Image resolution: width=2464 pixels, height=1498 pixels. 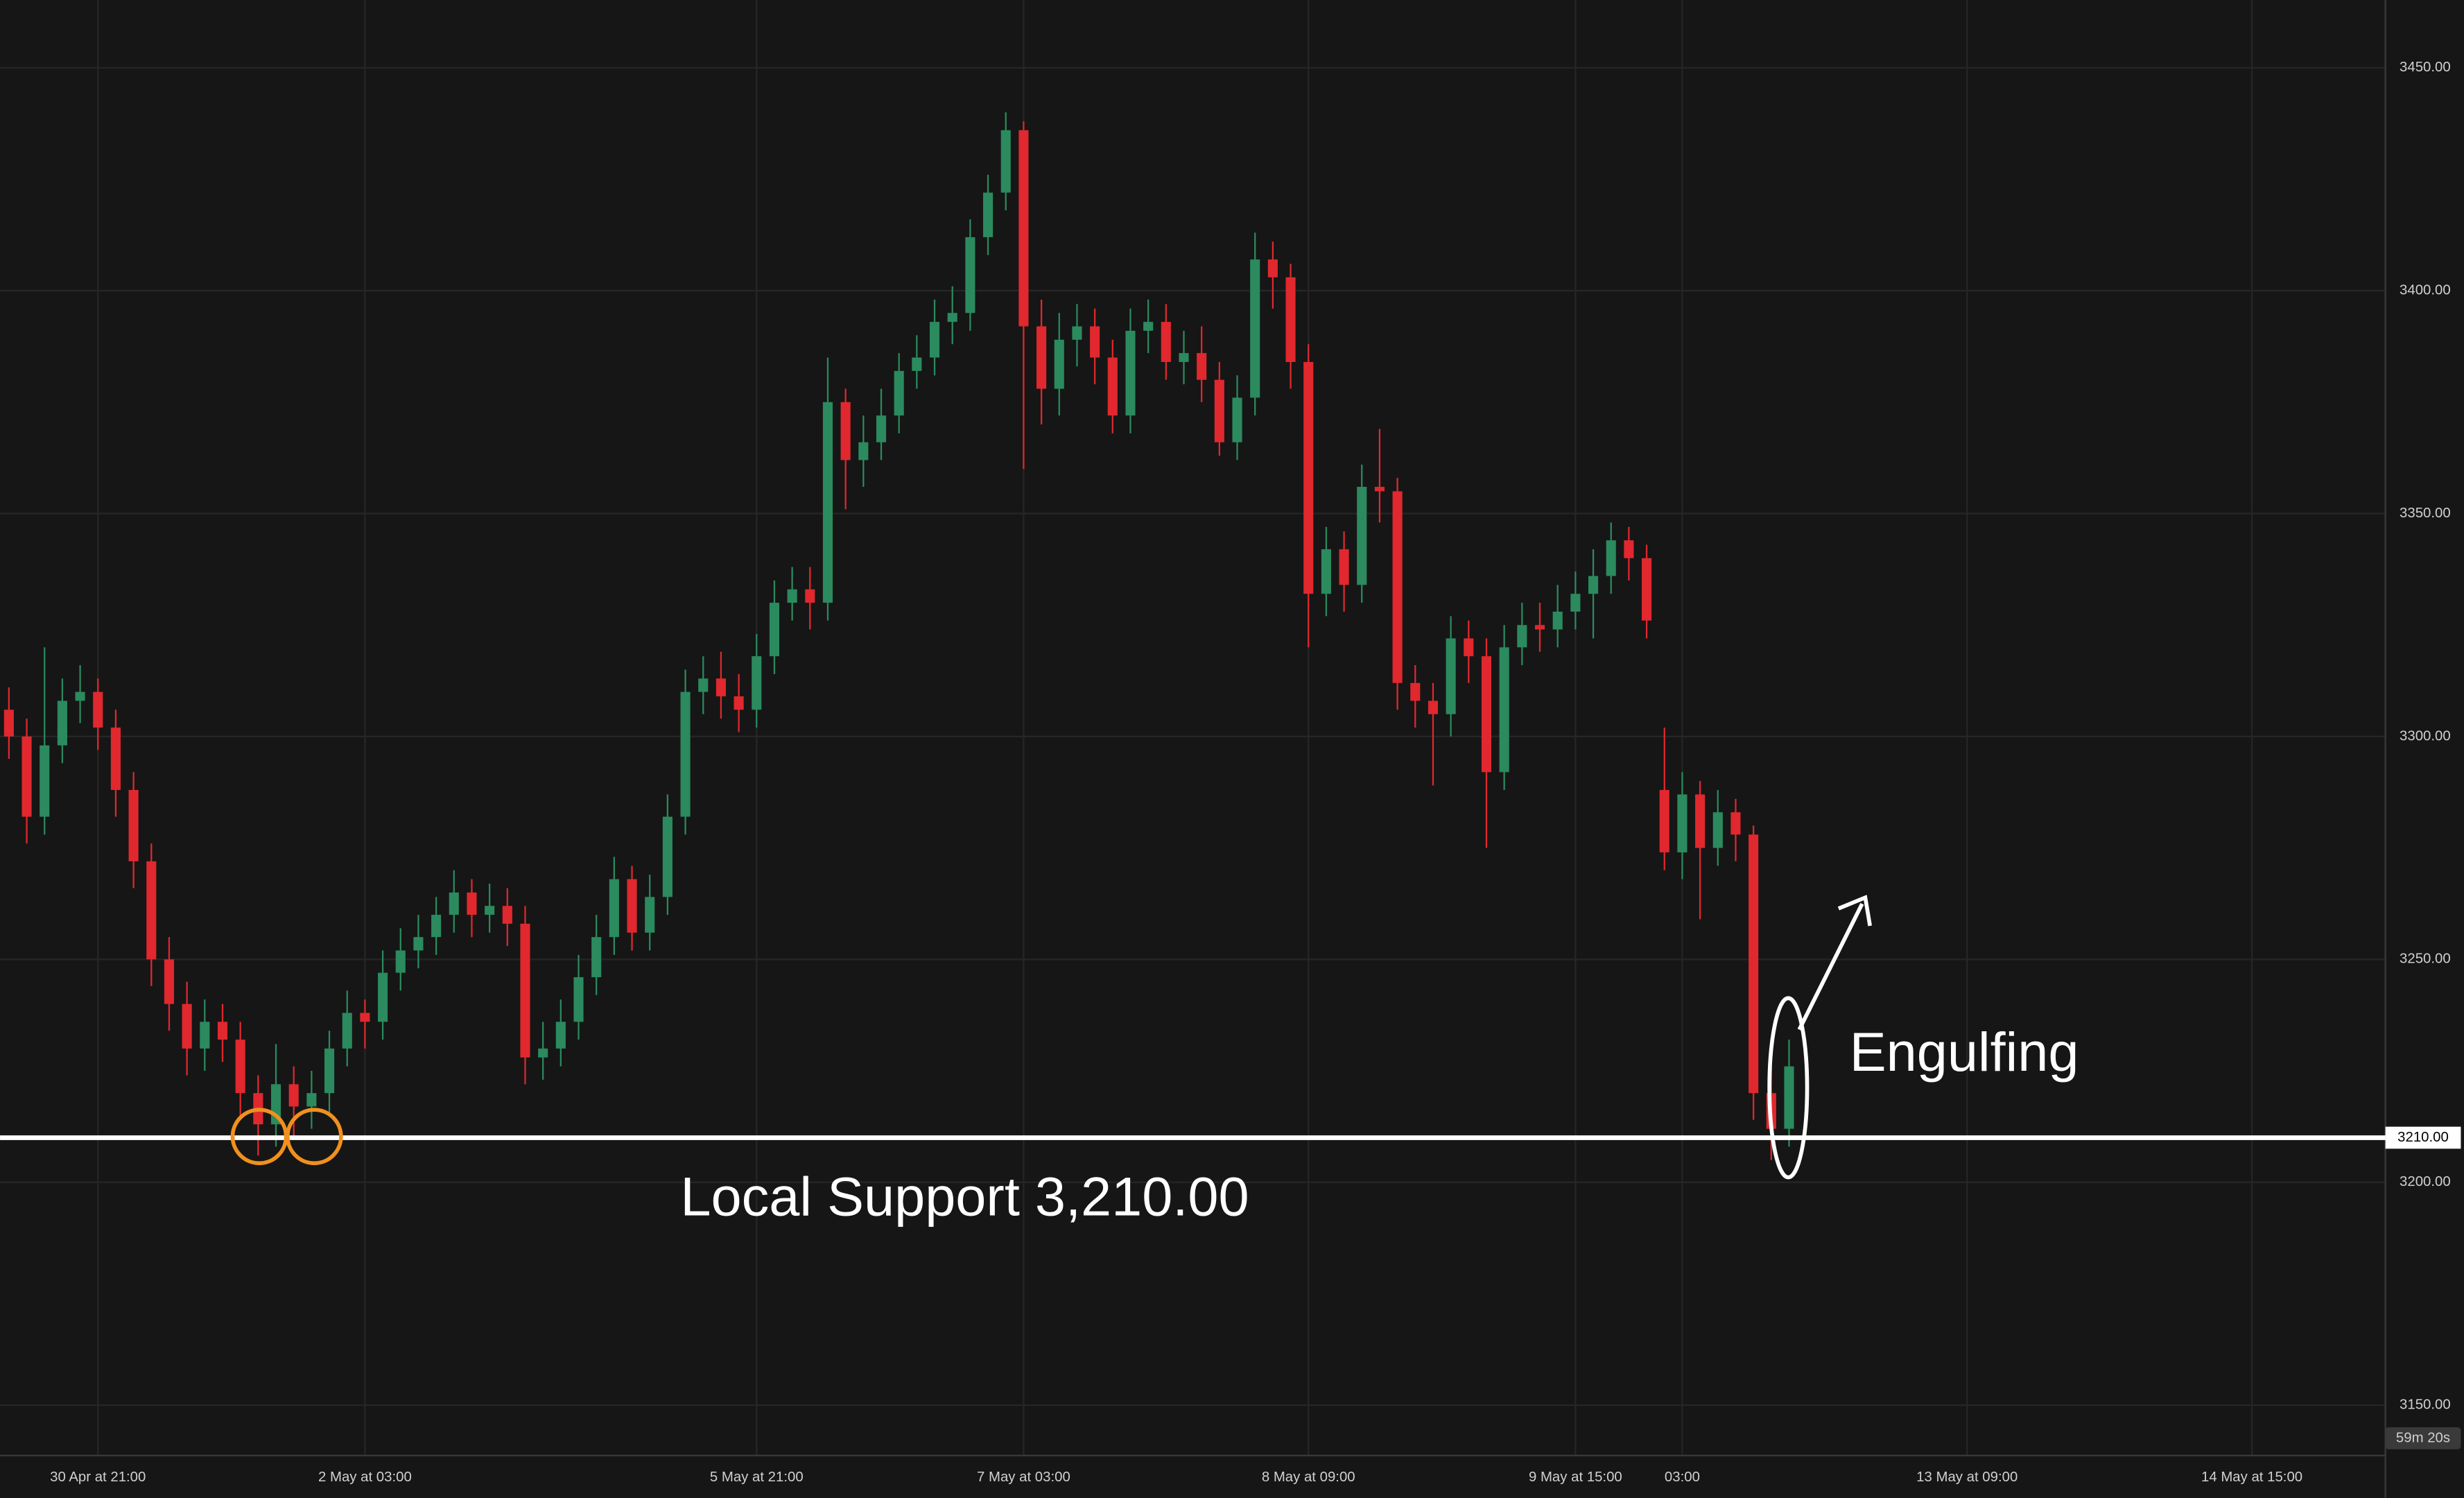 I want to click on arrow-head, so click(x=1855, y=911).